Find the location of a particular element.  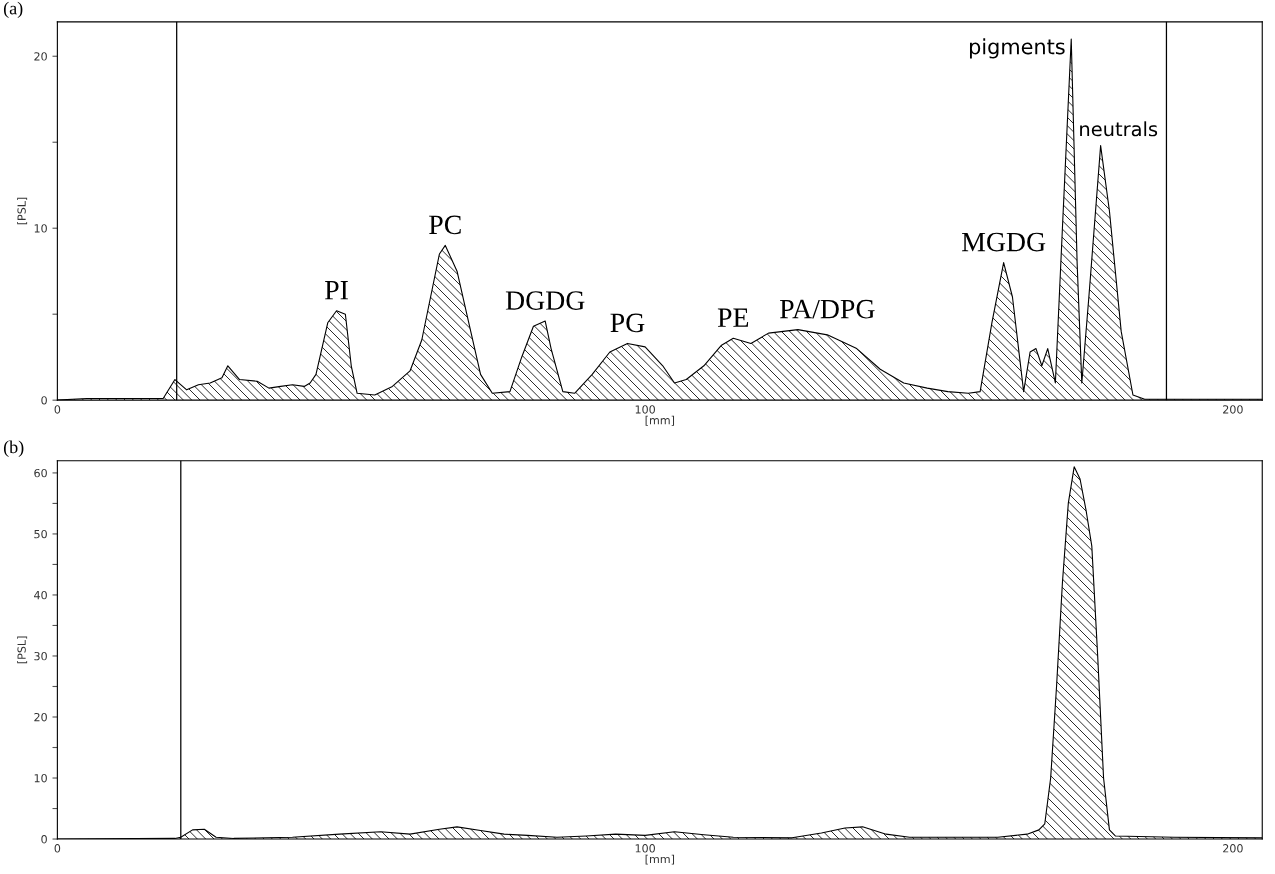

y-tick-label: 30 is located at coordinates (40, 656).